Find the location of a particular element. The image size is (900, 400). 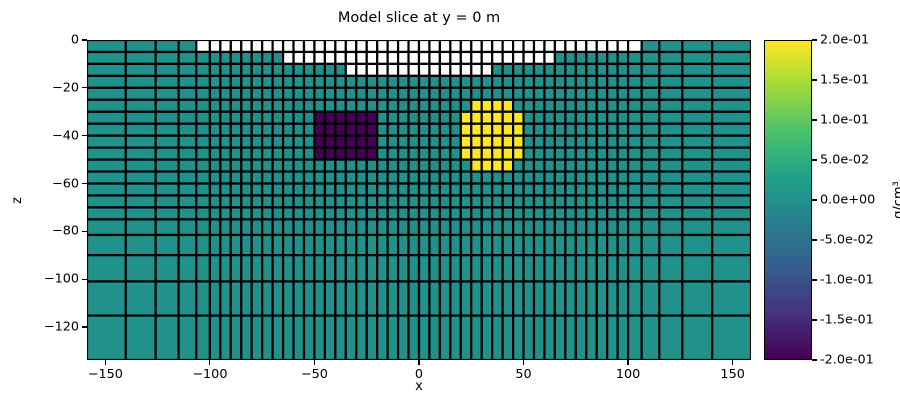

colorbar-tick-label: 2.0e-01 is located at coordinates (845, 40).